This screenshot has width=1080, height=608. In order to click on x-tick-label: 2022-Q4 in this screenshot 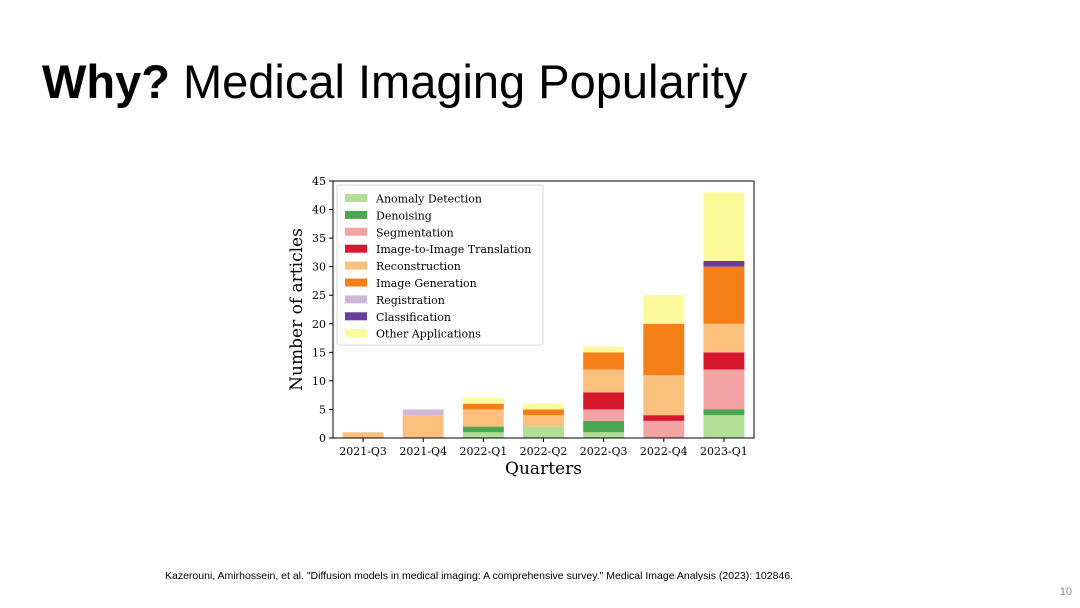, I will do `click(664, 451)`.